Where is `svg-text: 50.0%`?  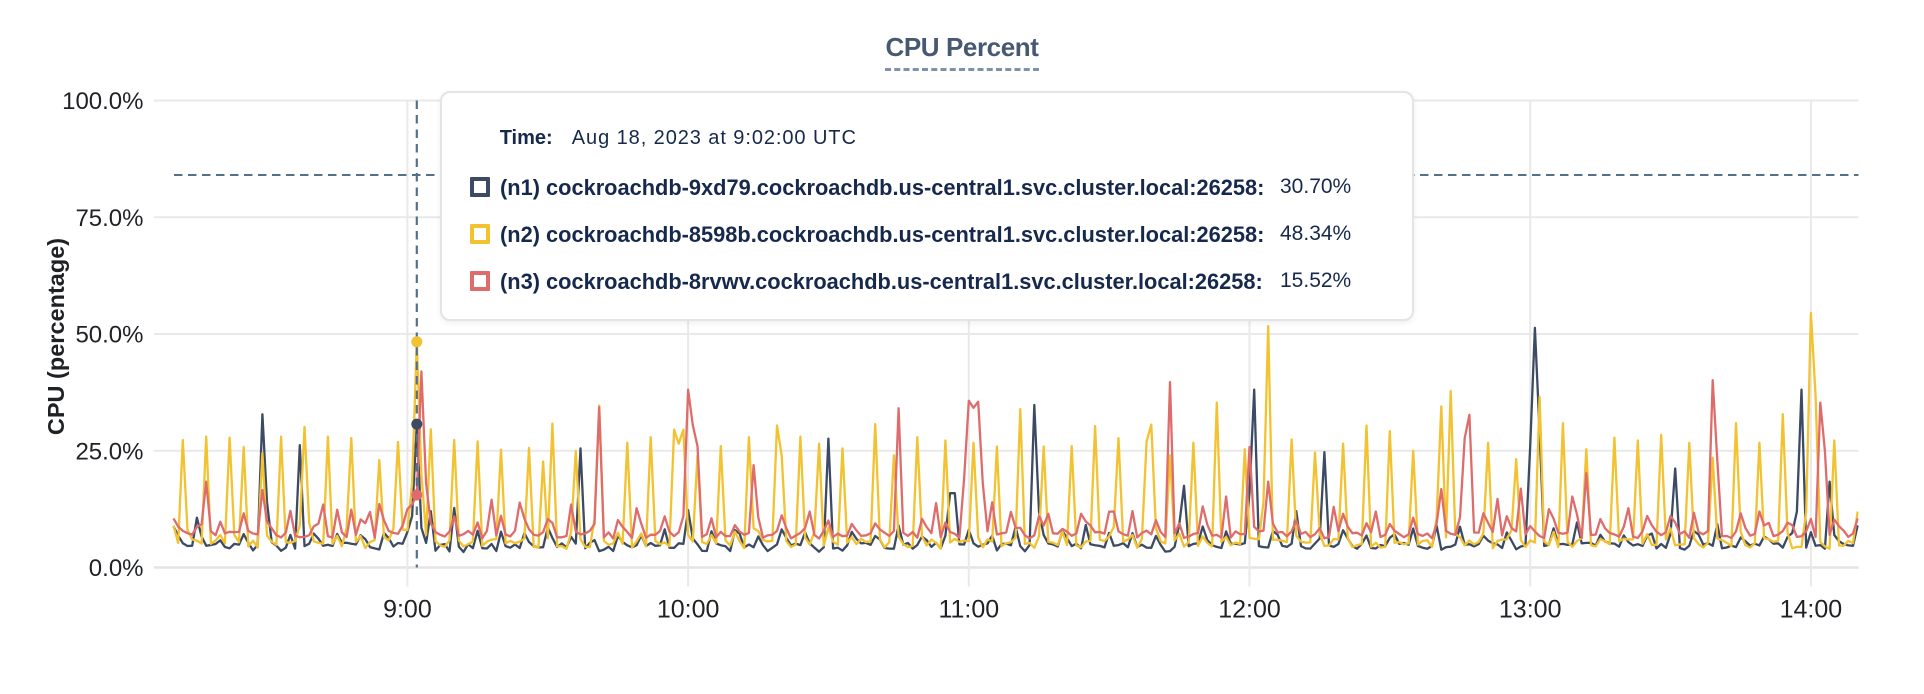 svg-text: 50.0% is located at coordinates (109, 335).